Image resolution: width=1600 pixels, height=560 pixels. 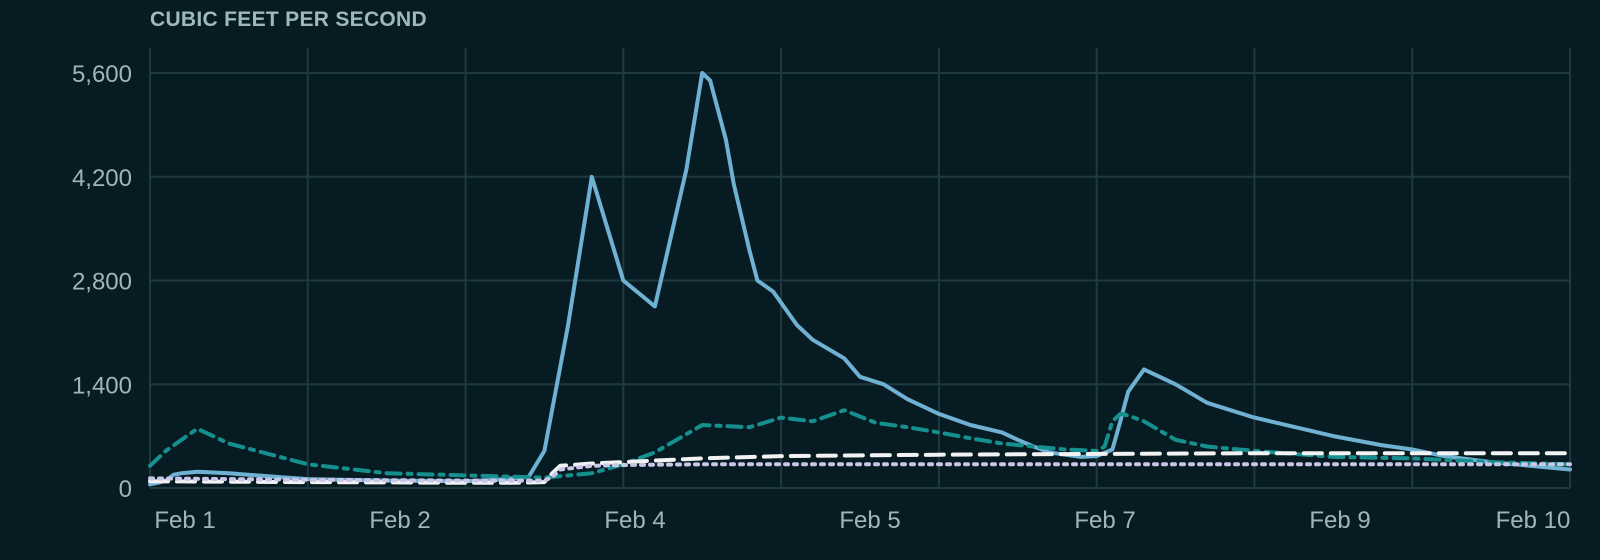 I want to click on y-tick-label: 2,800, so click(x=102, y=282).